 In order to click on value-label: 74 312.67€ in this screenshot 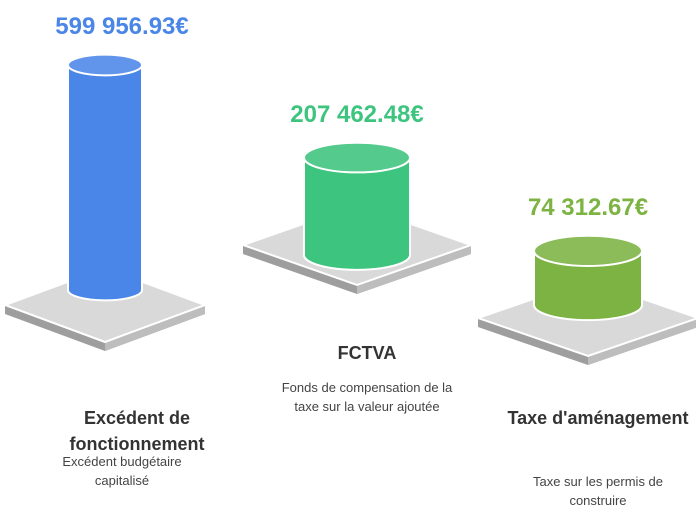, I will do `click(588, 207)`.